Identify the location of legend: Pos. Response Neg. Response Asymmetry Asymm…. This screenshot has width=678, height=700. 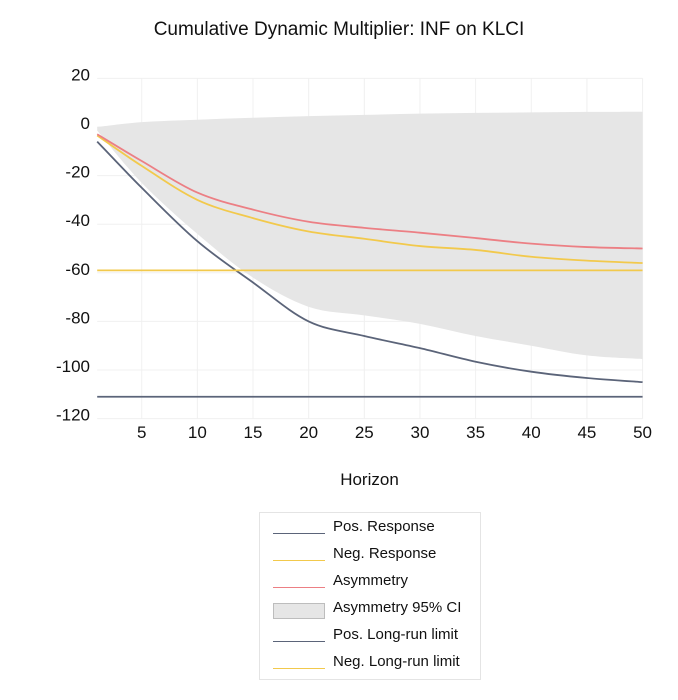
(370, 596).